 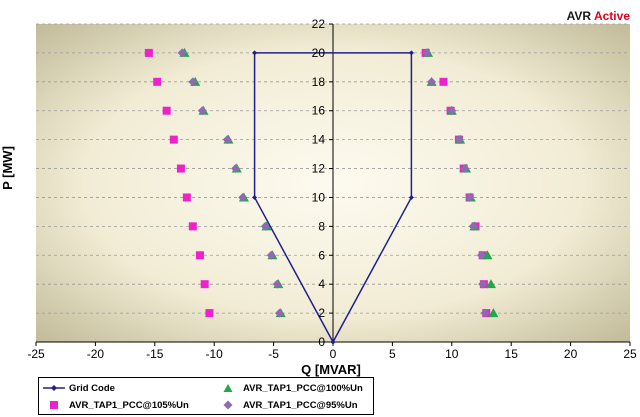 I want to click on avr-status-label: AVR, so click(x=579, y=16).